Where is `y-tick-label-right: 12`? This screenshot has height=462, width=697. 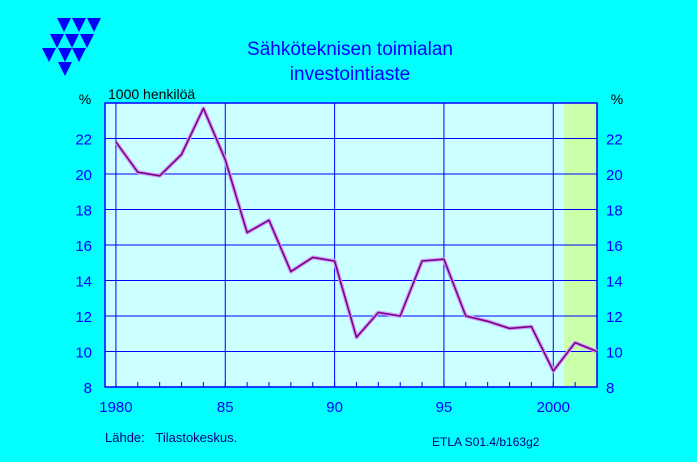
y-tick-label-right: 12 is located at coordinates (614, 317).